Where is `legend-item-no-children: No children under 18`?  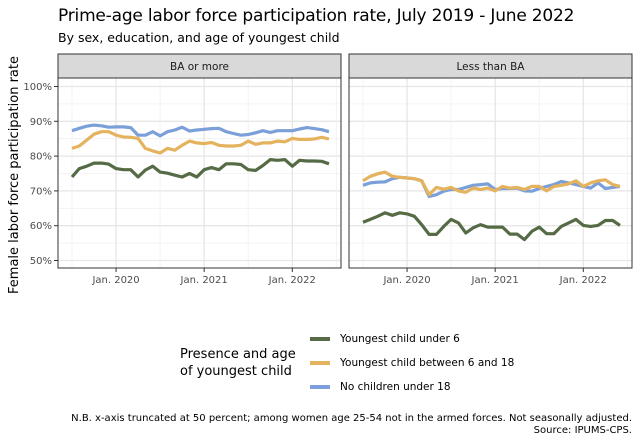 legend-item-no-children: No children under 18 is located at coordinates (380, 387).